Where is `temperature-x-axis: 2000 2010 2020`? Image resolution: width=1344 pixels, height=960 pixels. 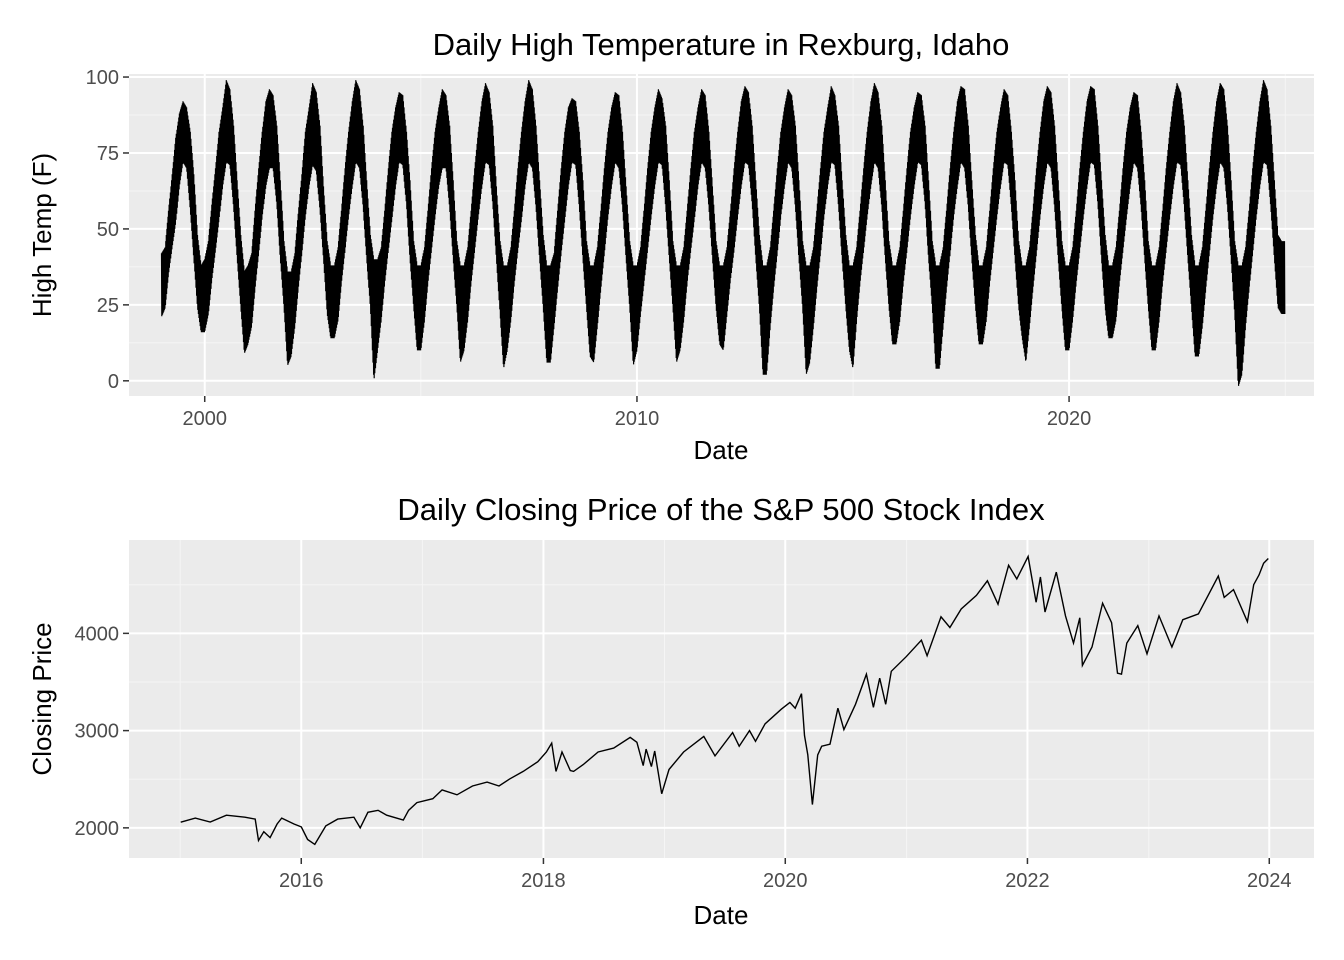
temperature-x-axis: 2000 2010 2020 is located at coordinates (636, 413).